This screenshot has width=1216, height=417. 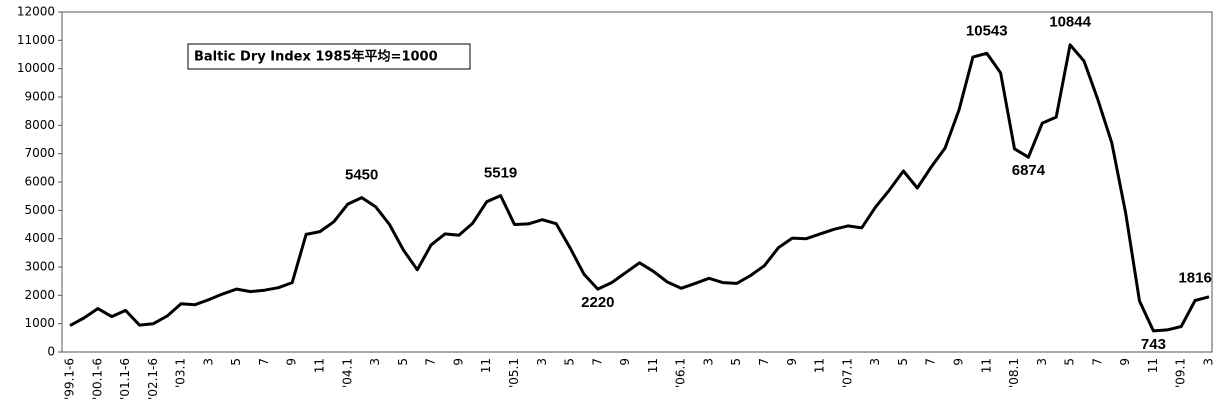 I want to click on chart-title: Baltic Dry Index 1985年平均=1000, so click(x=316, y=57).